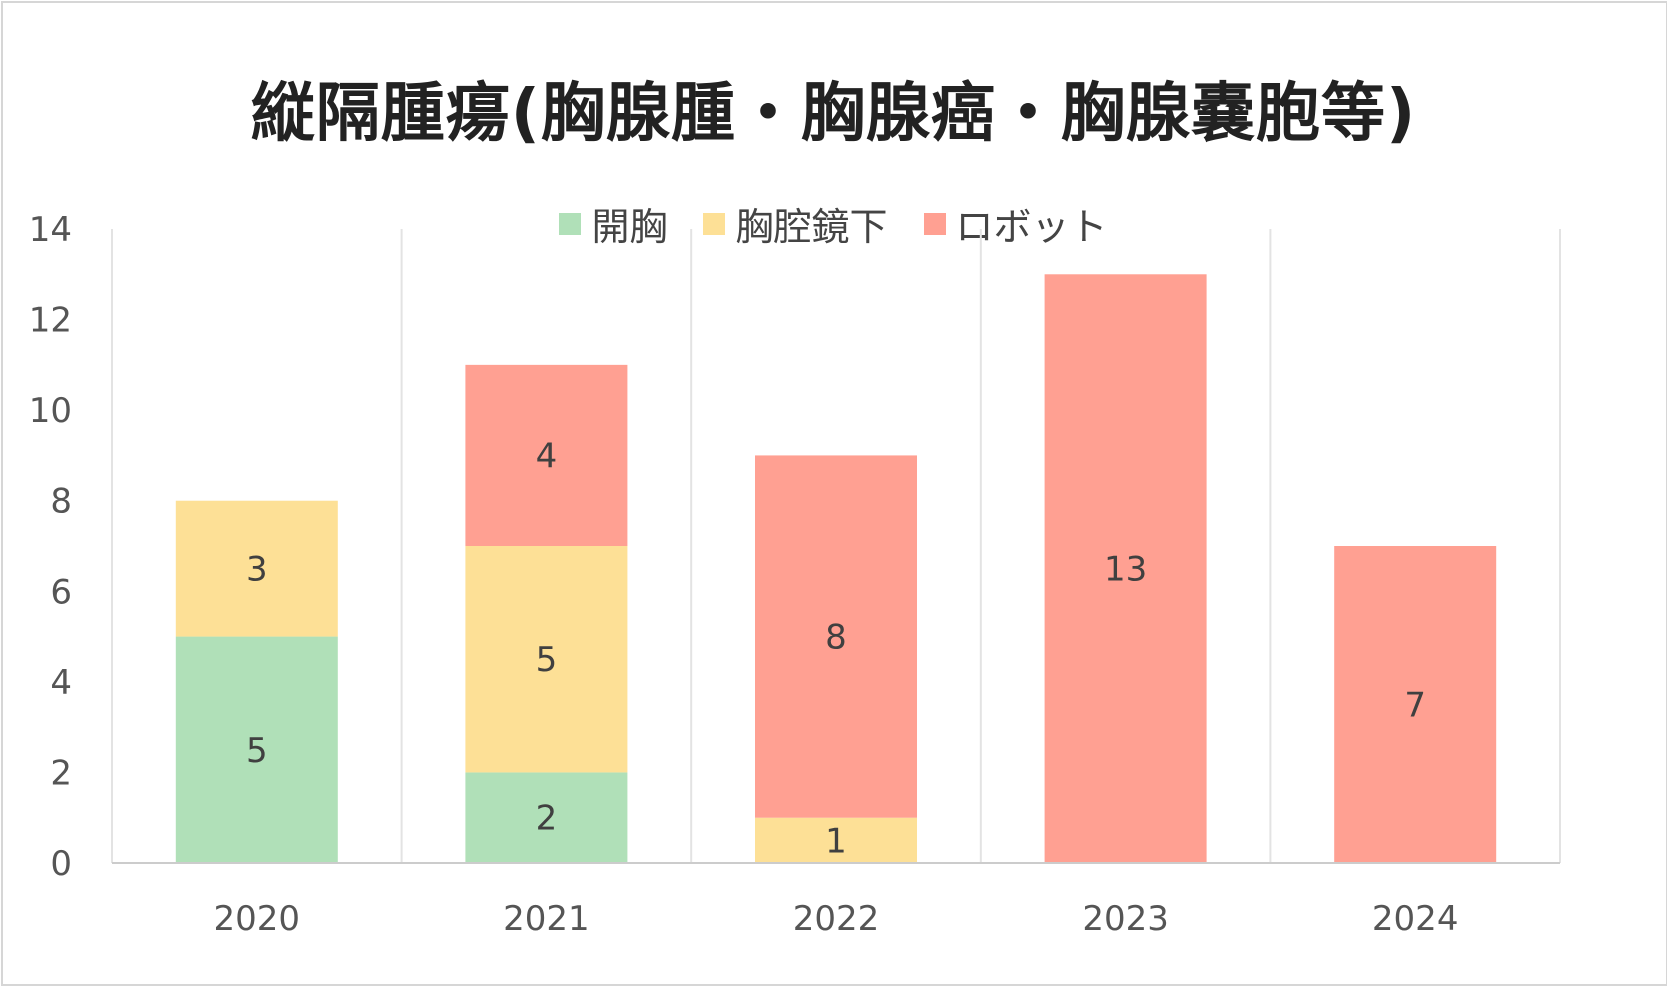 The width and height of the screenshot is (1667, 986). I want to click on x-tick-label: 2021, so click(546, 919).